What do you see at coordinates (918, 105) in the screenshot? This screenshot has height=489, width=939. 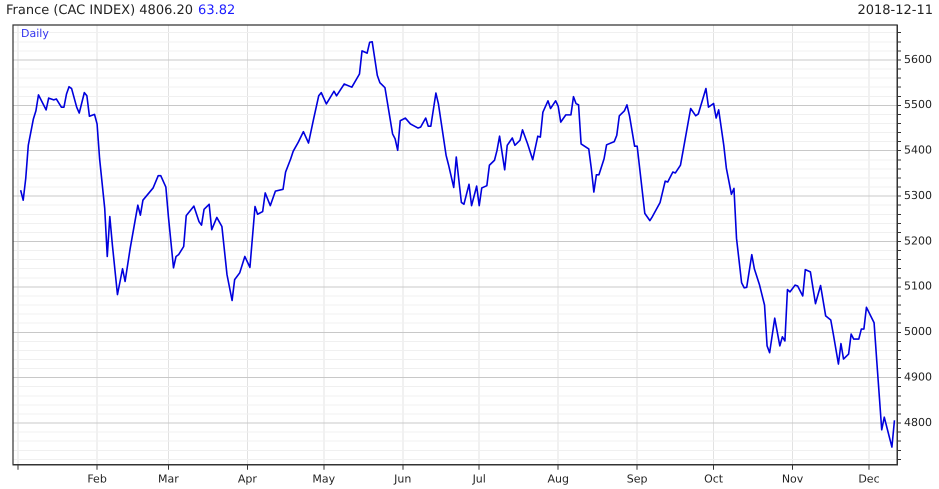 I see `y-tick-label: 5500` at bounding box center [918, 105].